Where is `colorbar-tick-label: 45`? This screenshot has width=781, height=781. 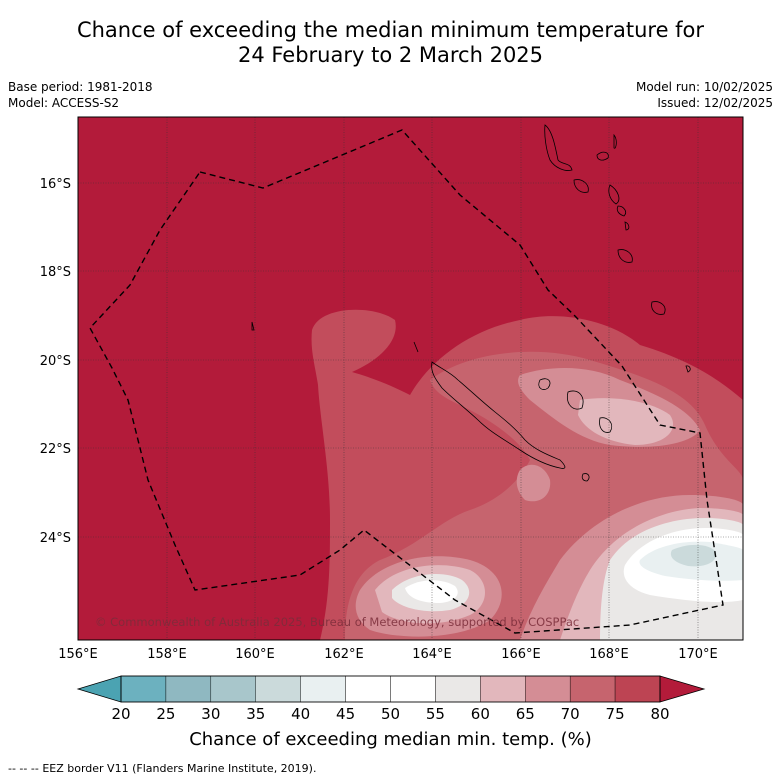 colorbar-tick-label: 45 is located at coordinates (345, 714).